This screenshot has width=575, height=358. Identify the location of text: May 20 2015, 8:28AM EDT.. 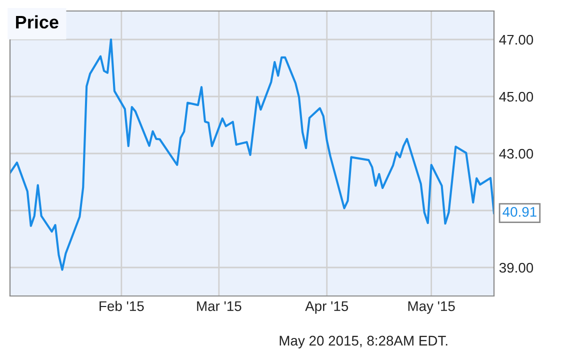
(364, 342).